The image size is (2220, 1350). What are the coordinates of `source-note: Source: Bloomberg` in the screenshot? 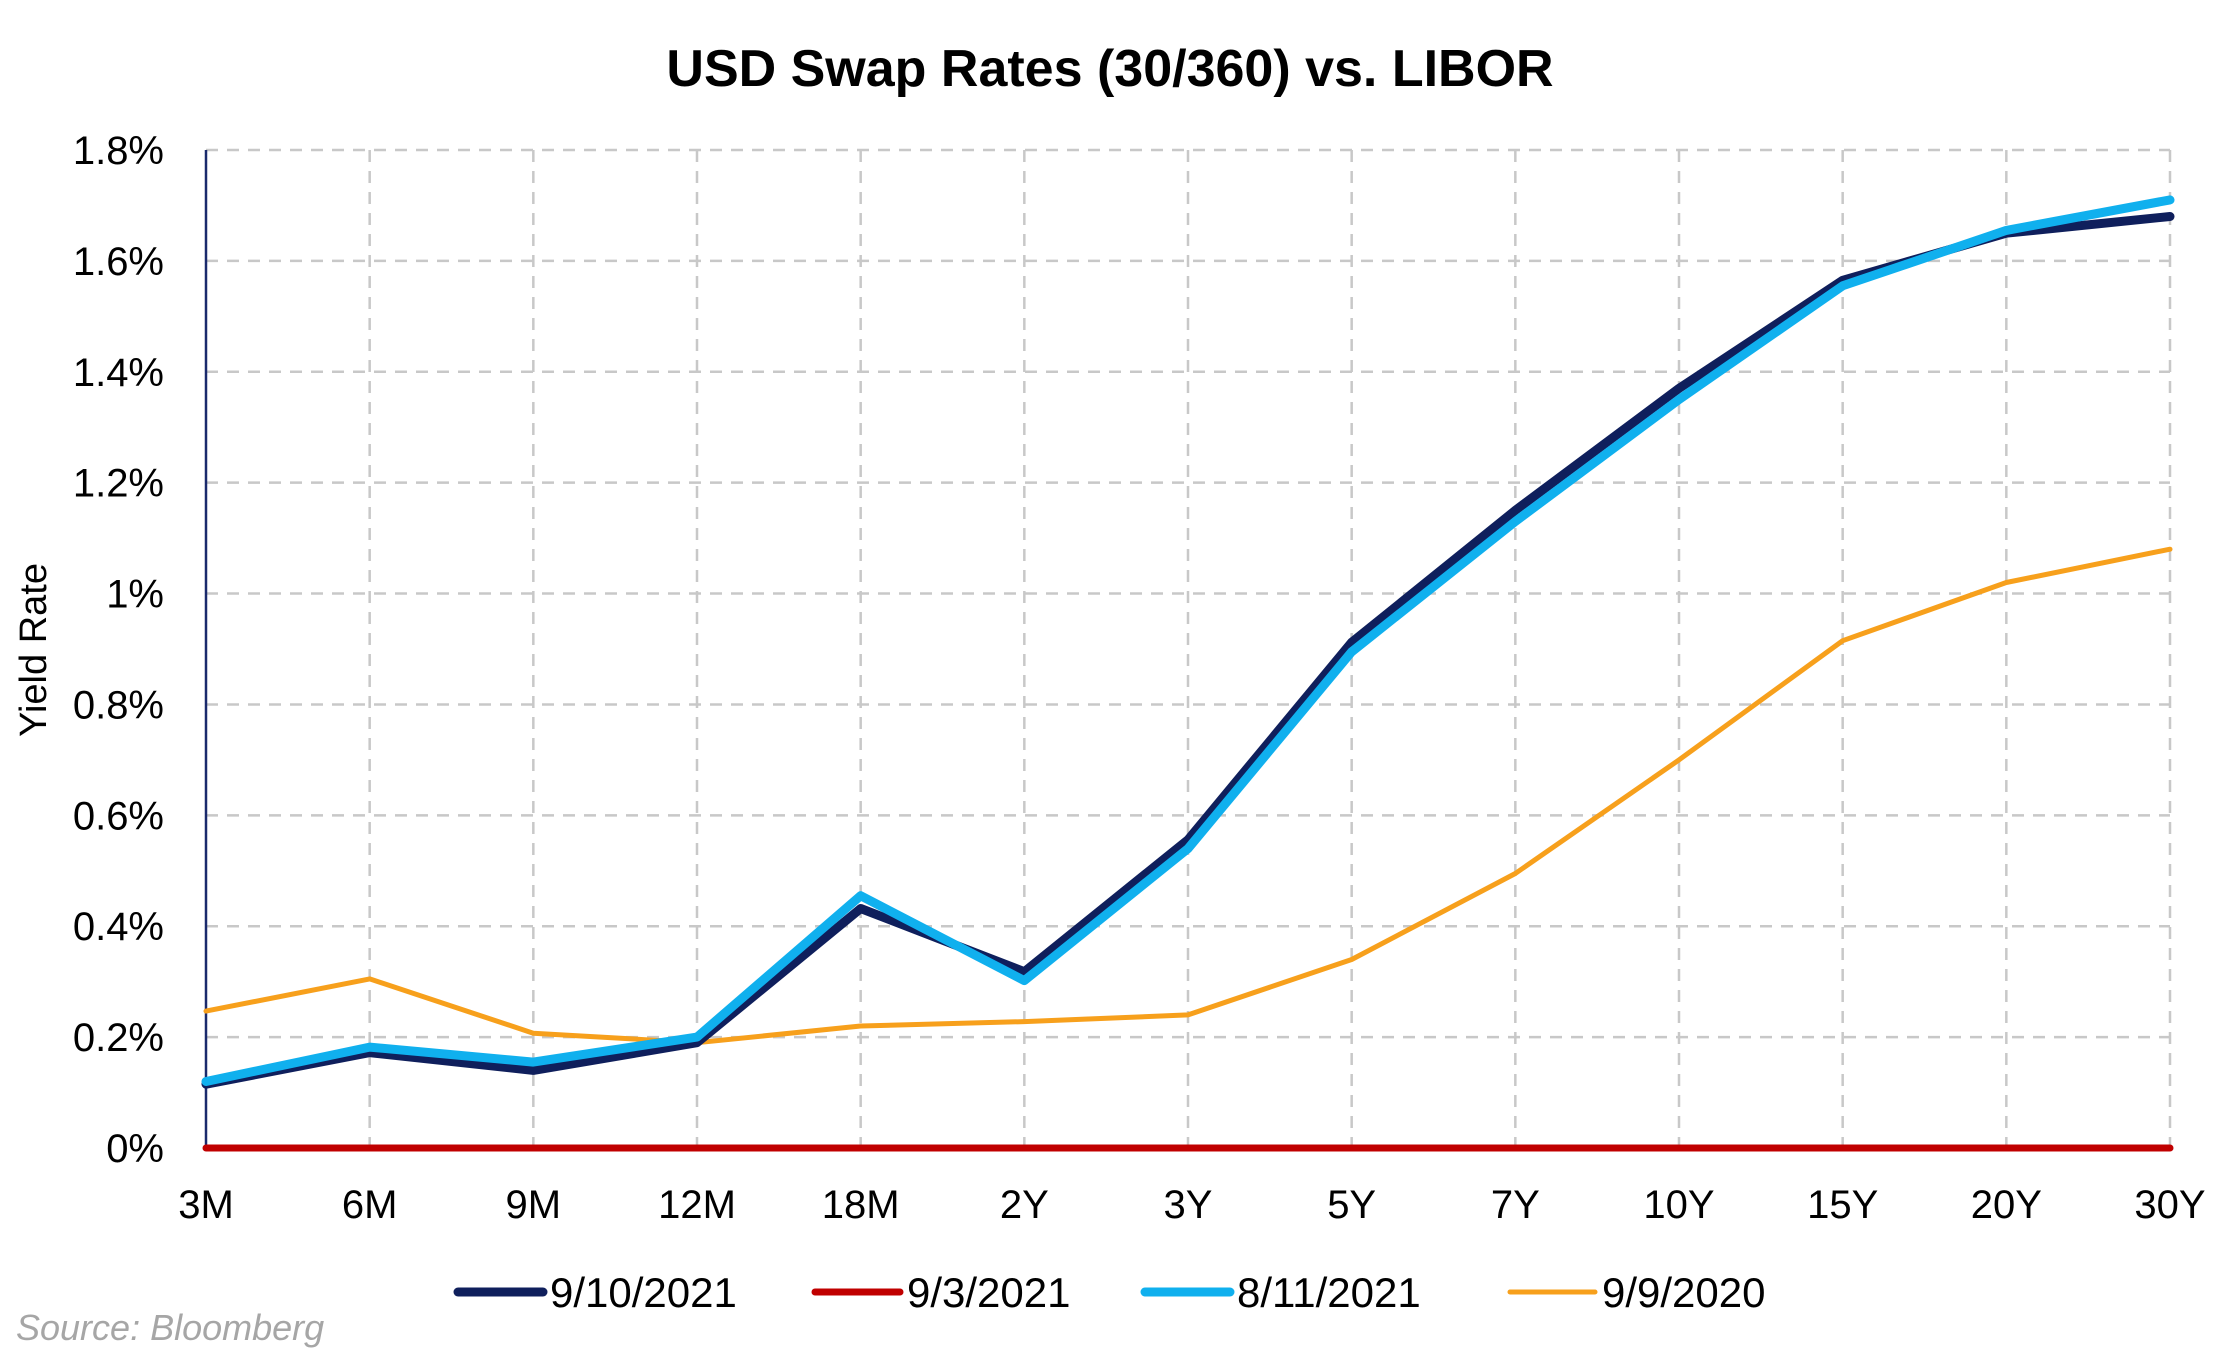 It's located at (170, 1327).